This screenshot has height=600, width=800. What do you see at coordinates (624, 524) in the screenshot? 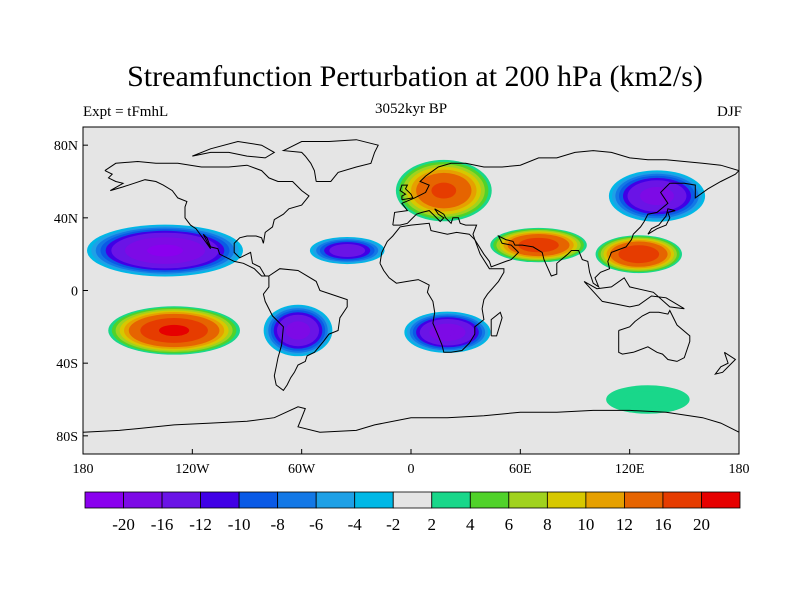
I see `colorbar-label: 12` at bounding box center [624, 524].